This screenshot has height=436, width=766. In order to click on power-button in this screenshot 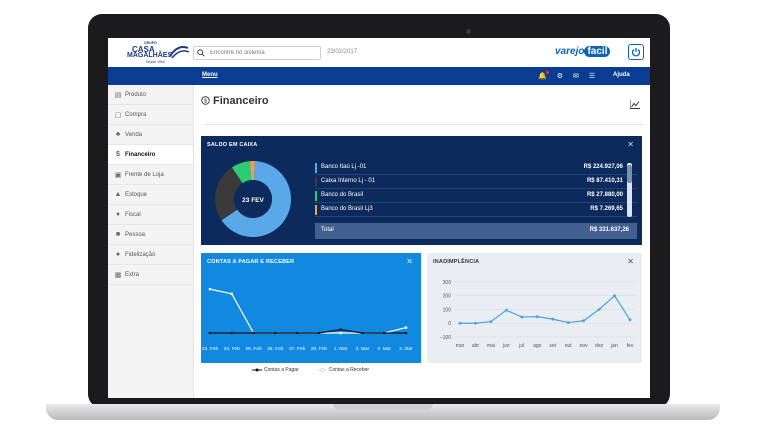, I will do `click(636, 52)`.